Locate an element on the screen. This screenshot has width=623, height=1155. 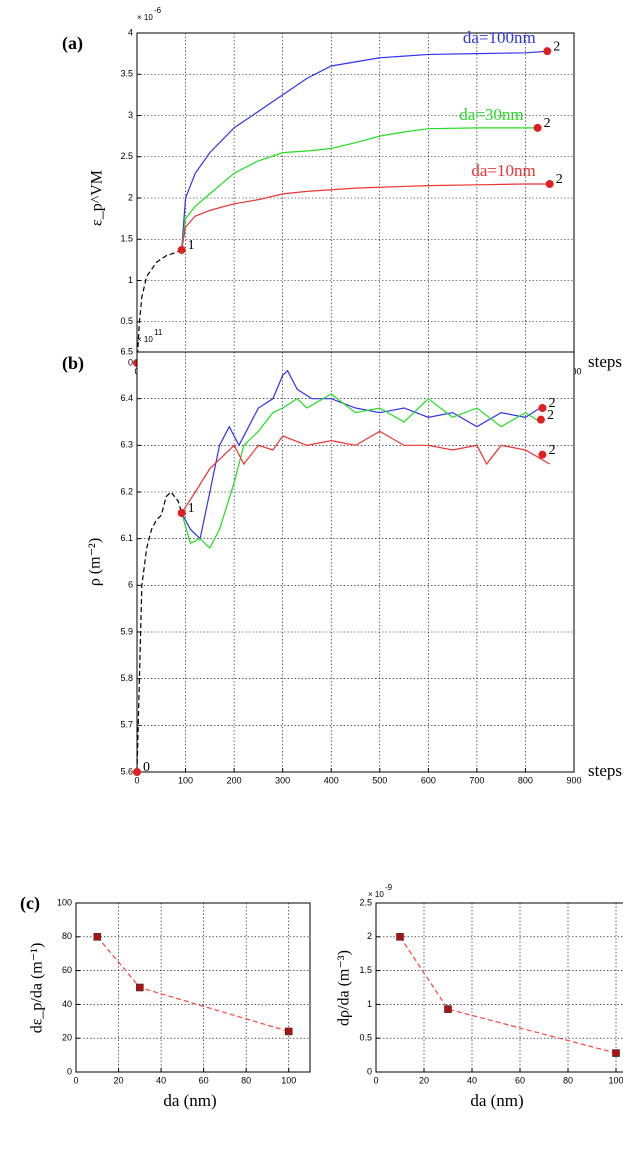
y-axis-label: dε_p/da (m⁻¹) is located at coordinates (37, 988).